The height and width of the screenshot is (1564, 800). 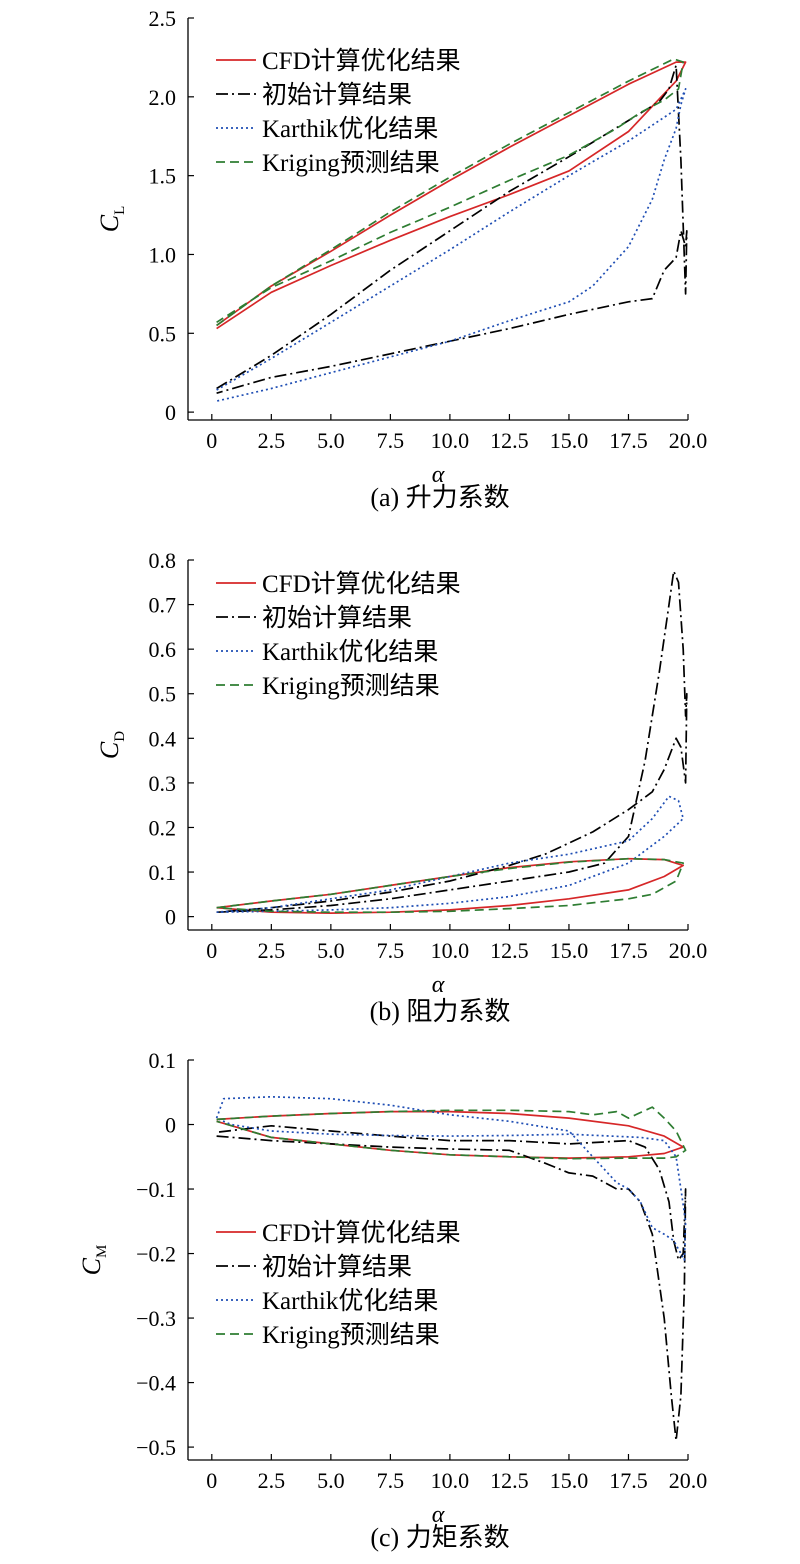 What do you see at coordinates (163, 97) in the screenshot?
I see `y-tick-label: 2.0` at bounding box center [163, 97].